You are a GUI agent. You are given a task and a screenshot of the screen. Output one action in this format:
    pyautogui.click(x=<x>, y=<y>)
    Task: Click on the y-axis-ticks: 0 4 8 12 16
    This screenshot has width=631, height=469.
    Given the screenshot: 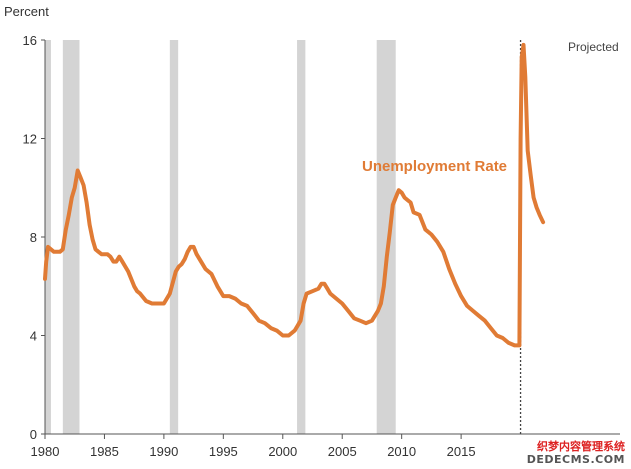 What is the action you would take?
    pyautogui.click(x=34, y=237)
    